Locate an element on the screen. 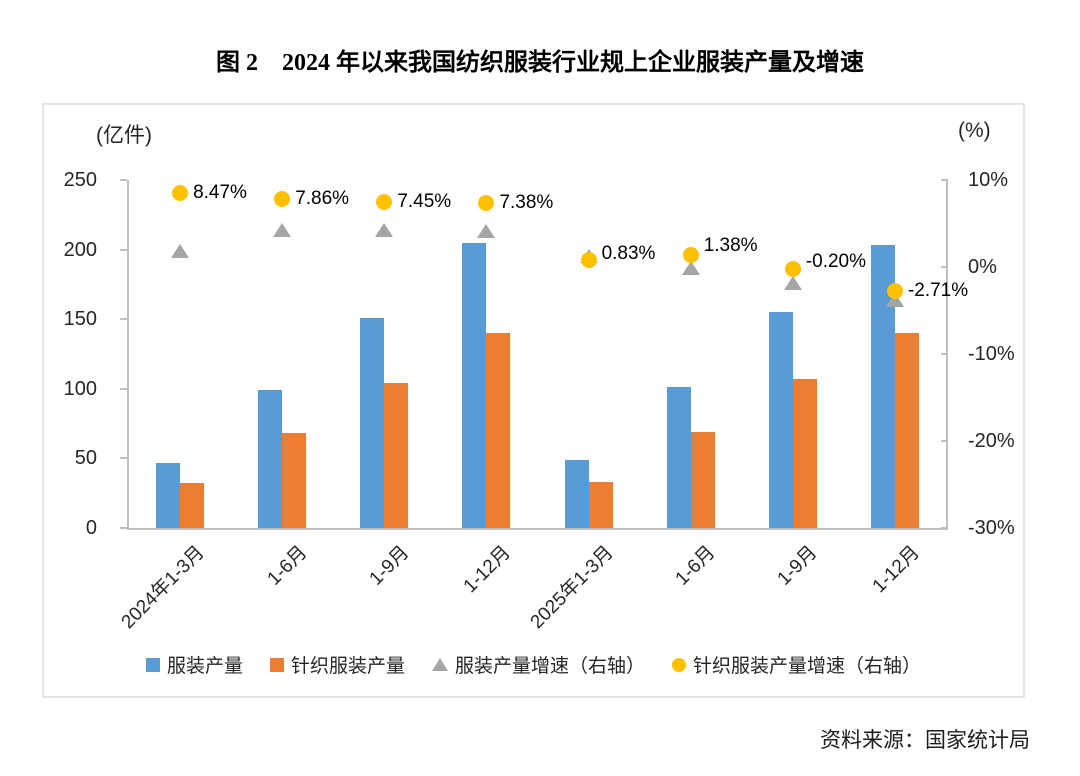 The width and height of the screenshot is (1080, 776). x-axis-label: 2025年1-3月 is located at coordinates (572, 588).